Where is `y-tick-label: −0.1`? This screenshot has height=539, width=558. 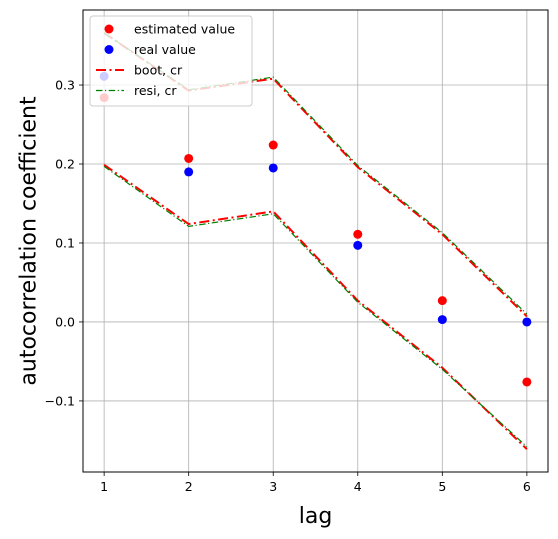 y-tick-label: −0.1 is located at coordinates (60, 400).